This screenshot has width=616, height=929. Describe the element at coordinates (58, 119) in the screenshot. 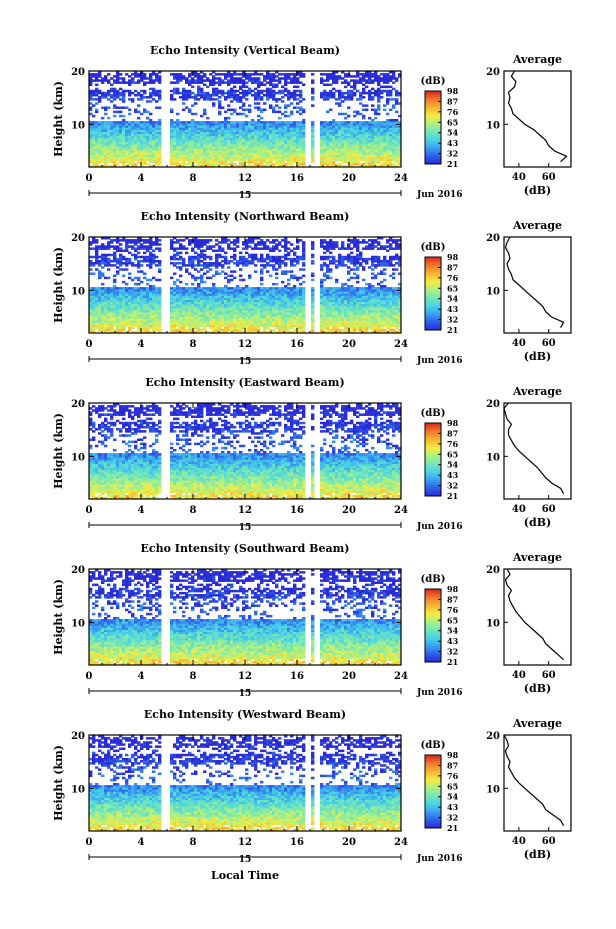

I see `y-axis-label: Height (km)` at that location.